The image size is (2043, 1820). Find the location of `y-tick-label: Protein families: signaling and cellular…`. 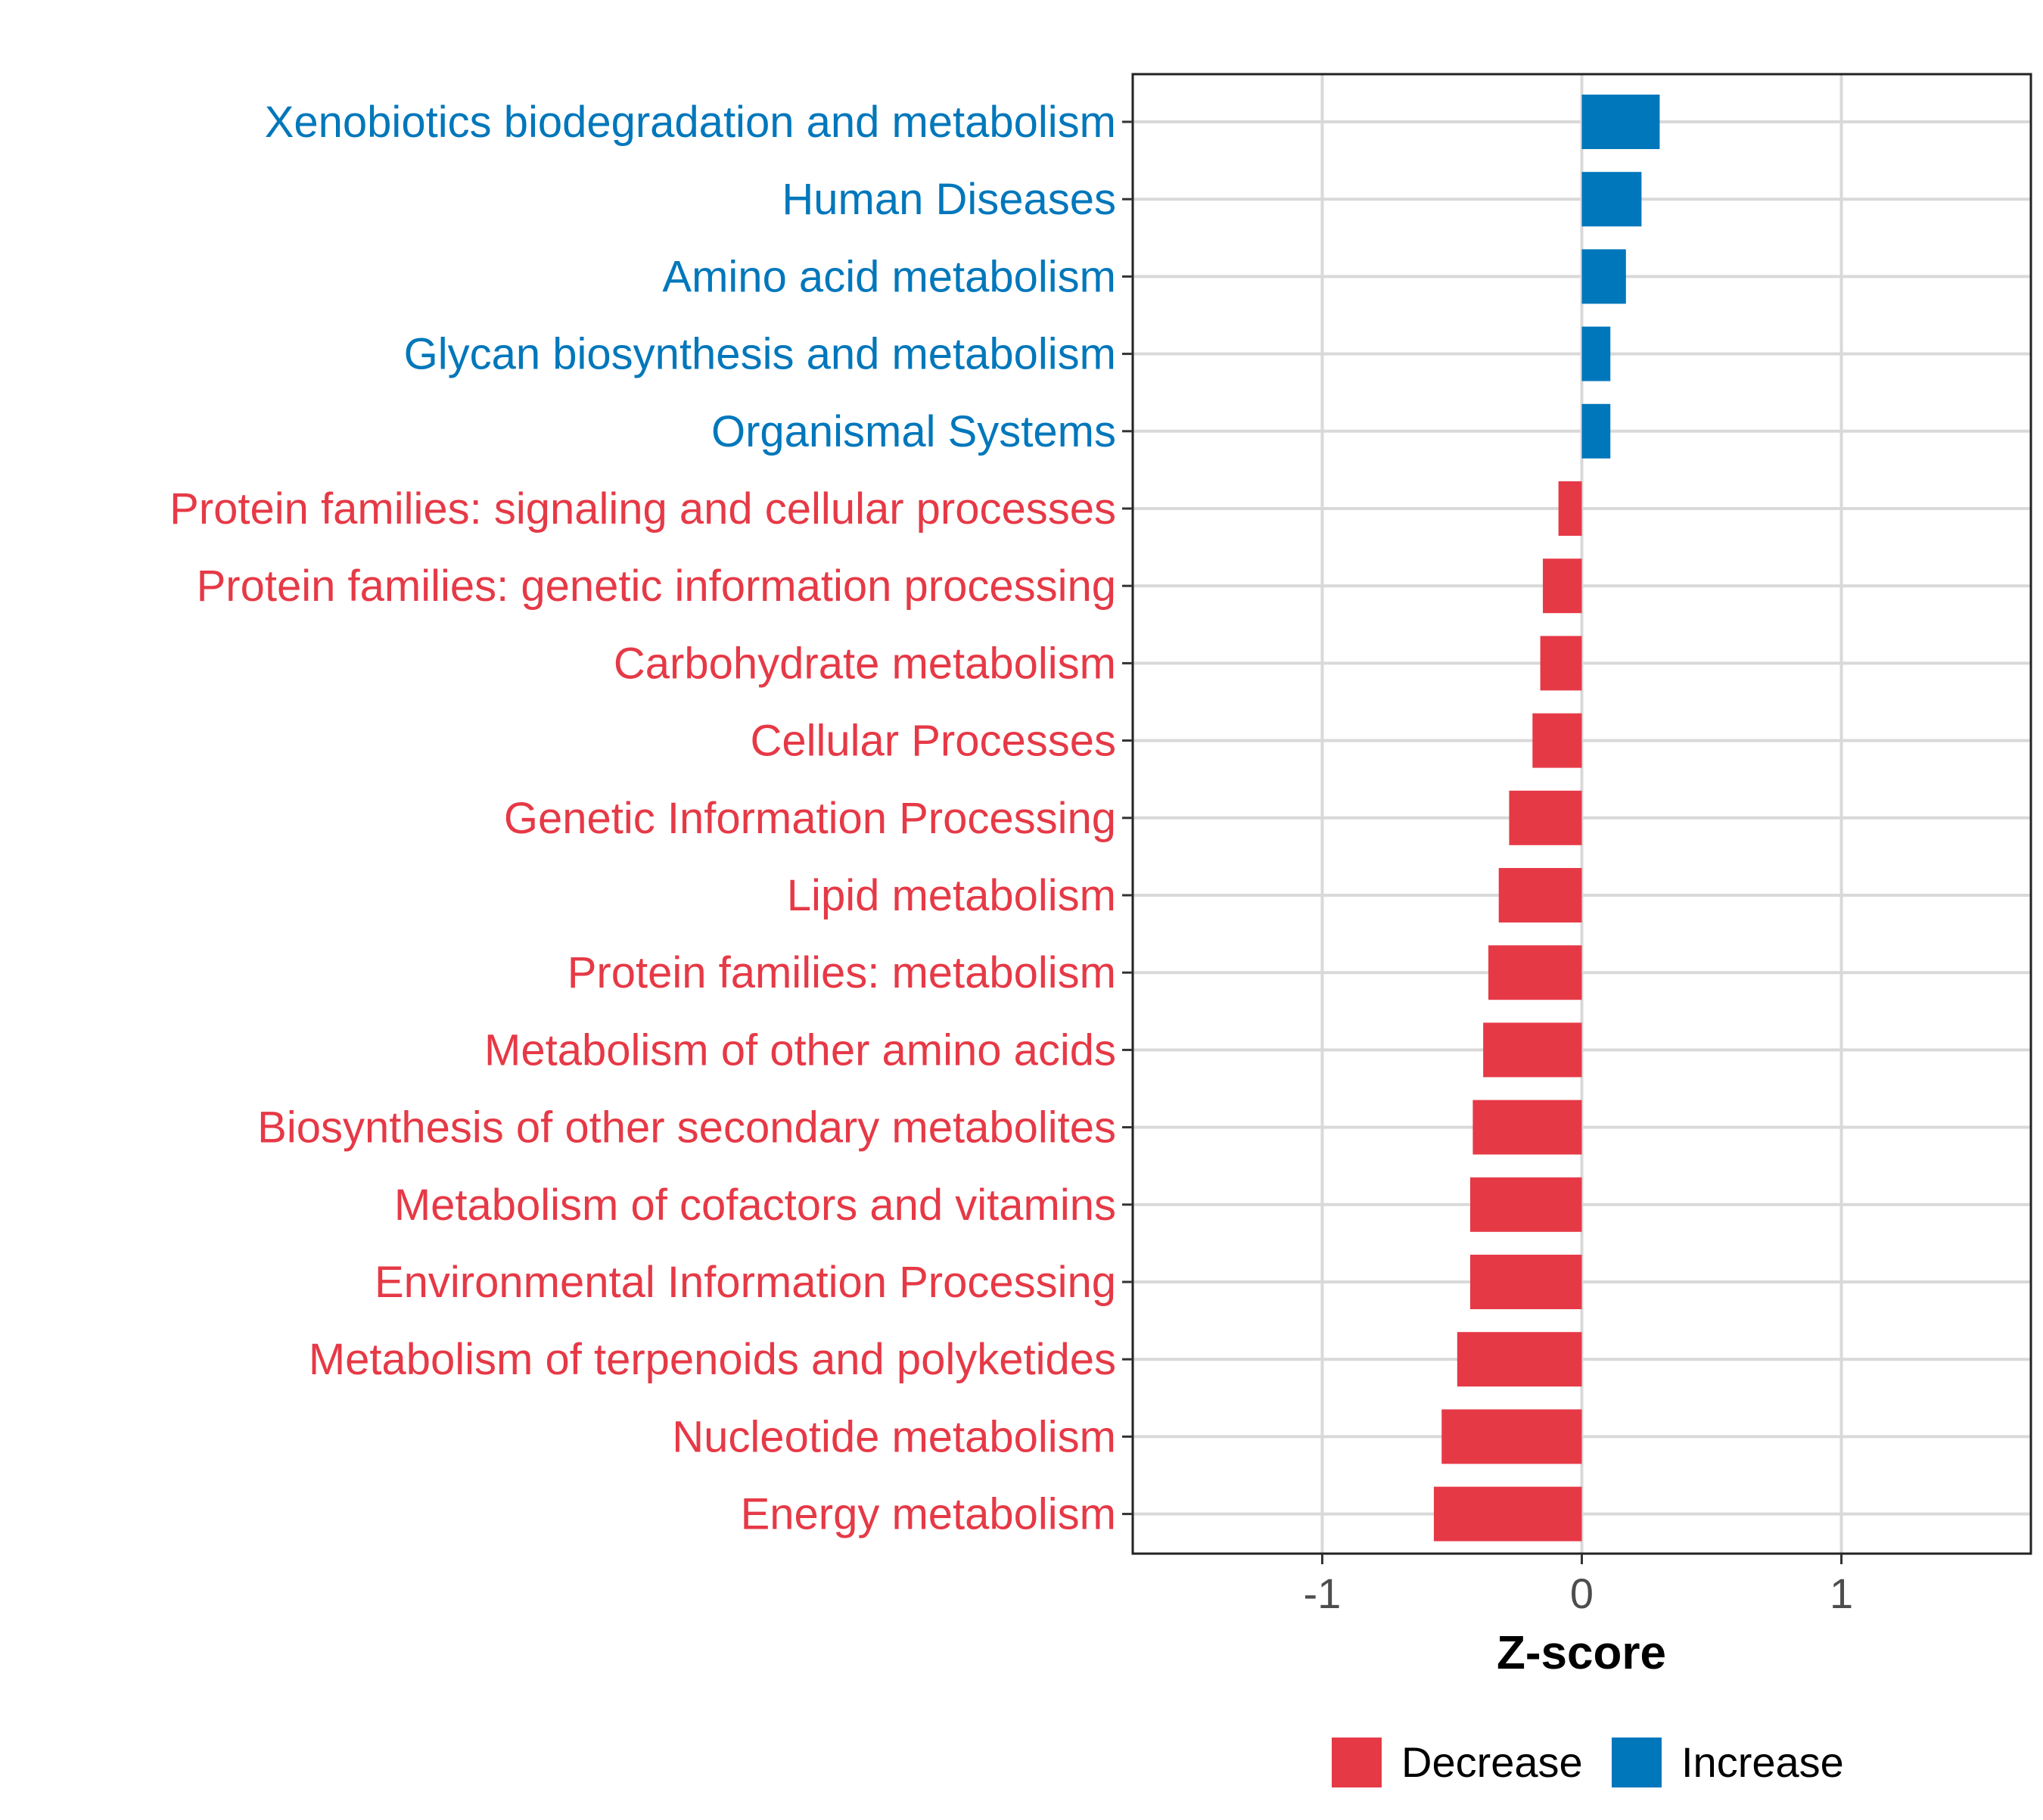

y-tick-label: Protein families: signaling and cellular… is located at coordinates (643, 509).